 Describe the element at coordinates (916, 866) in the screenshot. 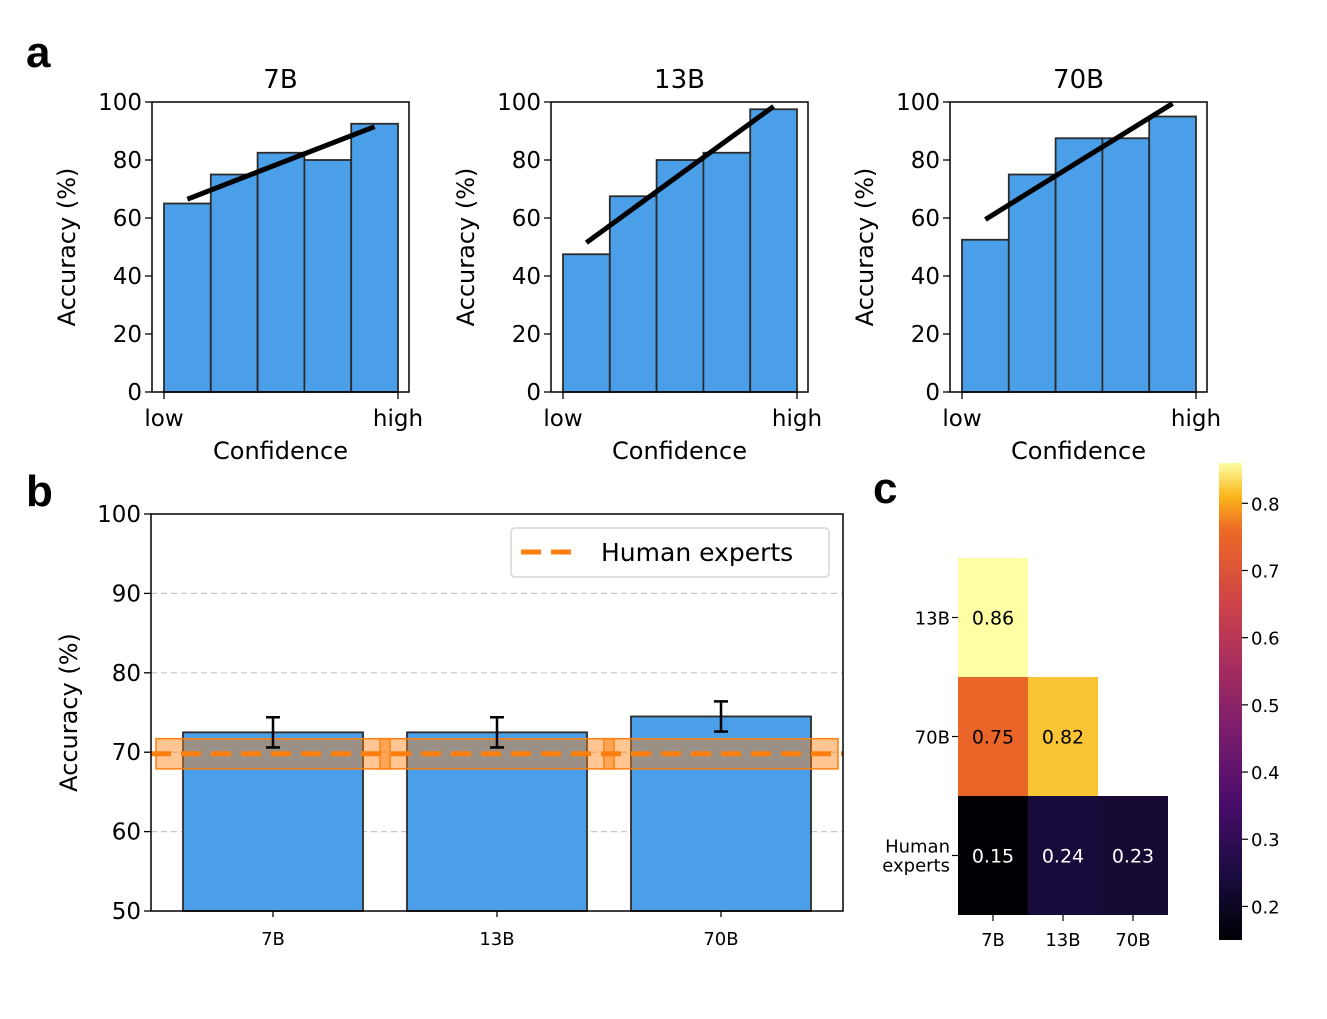

I see `row-label-line2: experts` at that location.